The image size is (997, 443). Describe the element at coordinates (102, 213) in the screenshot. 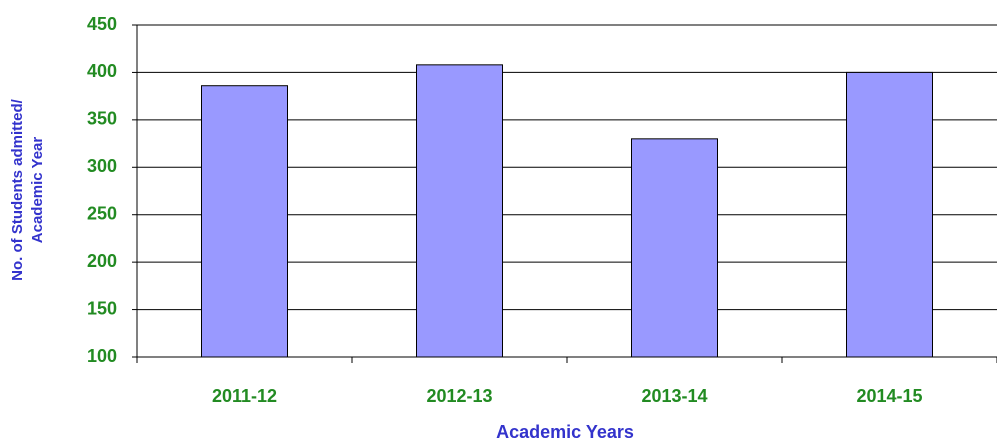

I see `y-tick-label: 250` at that location.